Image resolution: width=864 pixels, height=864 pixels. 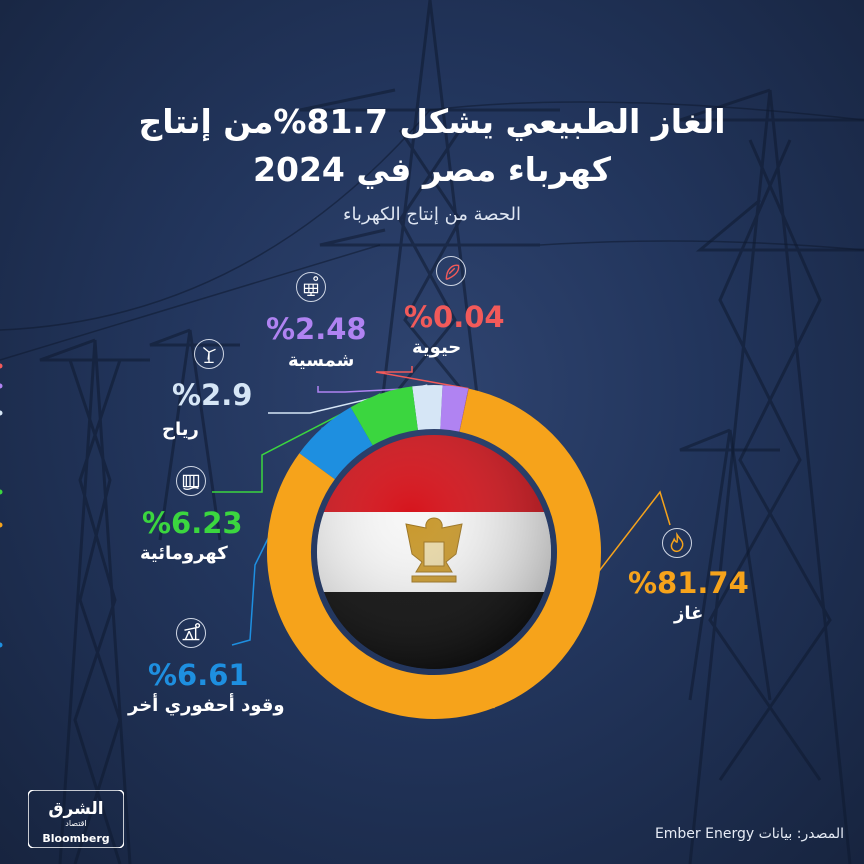 I want to click on leader-dot-hydro, so click(x=1, y=492).